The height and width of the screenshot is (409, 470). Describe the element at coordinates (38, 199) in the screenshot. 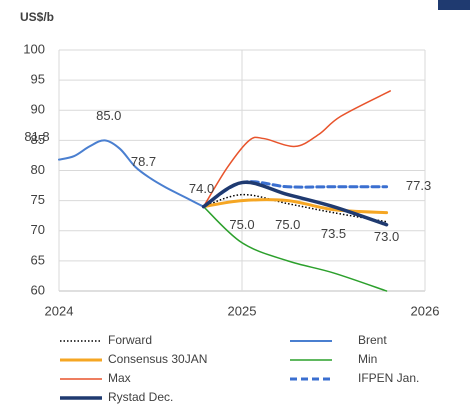

I see `y-tick-label: 75` at that location.